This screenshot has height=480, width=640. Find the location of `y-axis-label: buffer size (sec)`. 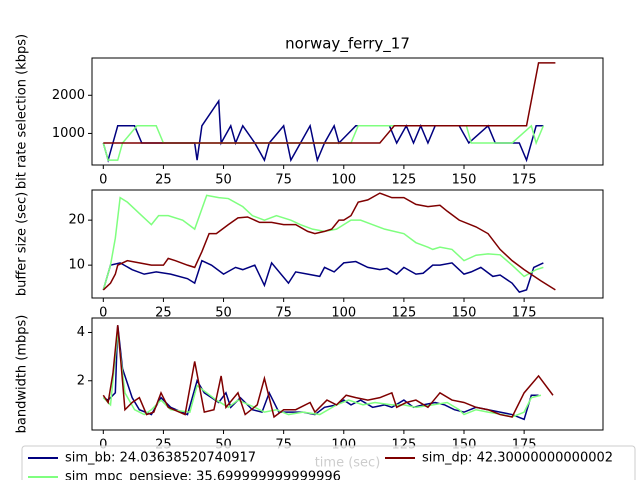

y-axis-label: buffer size (sec) is located at coordinates (22, 244).